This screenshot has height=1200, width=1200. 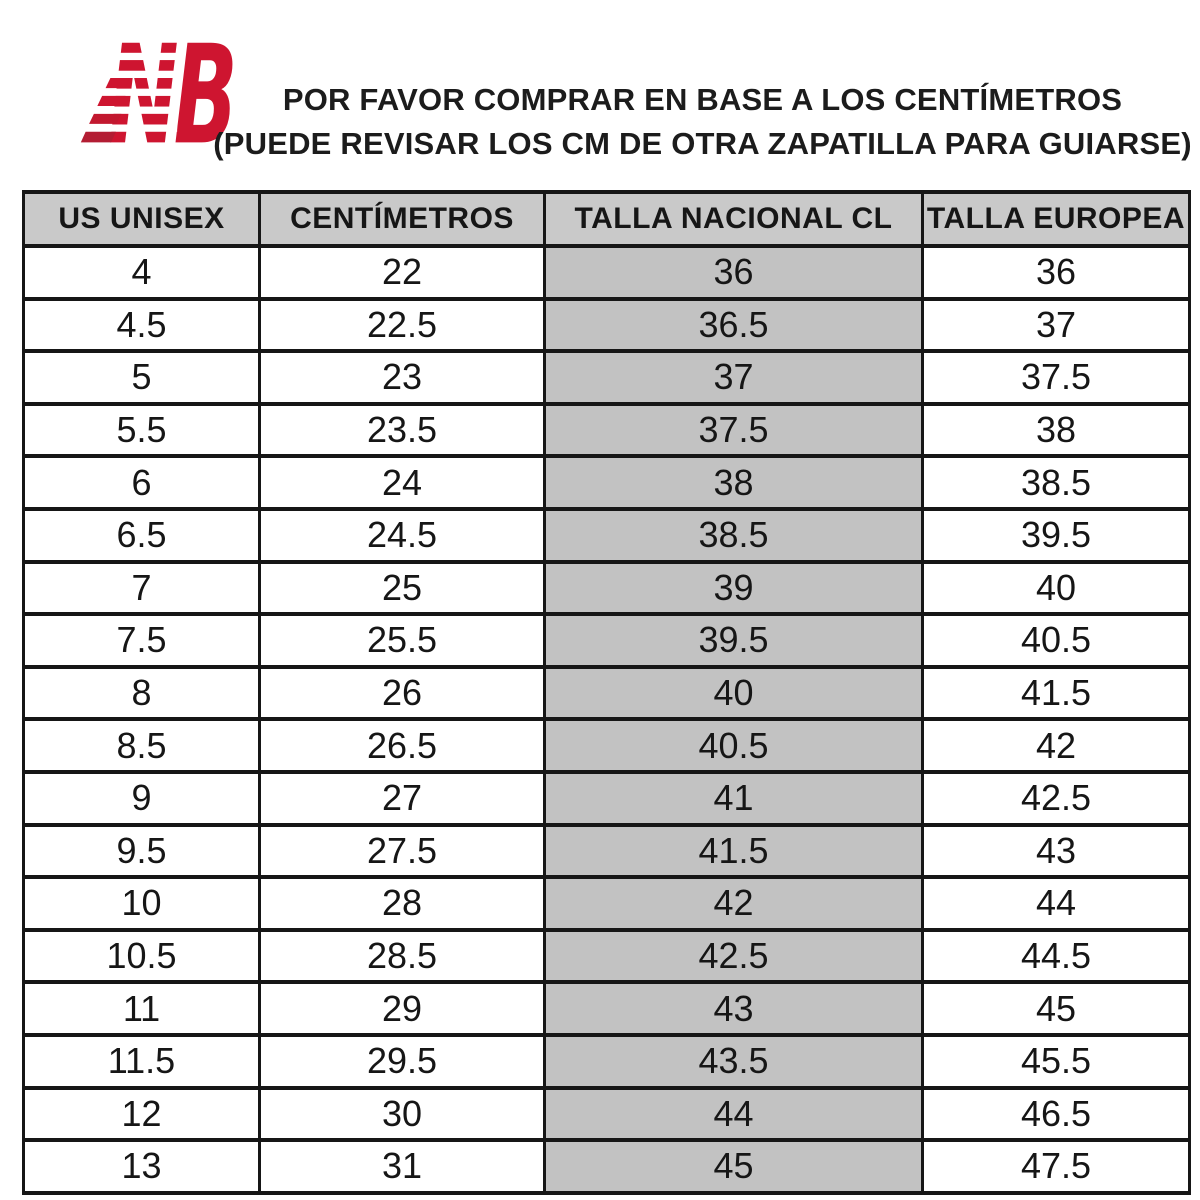 I want to click on table-cell: 12, so click(x=141, y=1114).